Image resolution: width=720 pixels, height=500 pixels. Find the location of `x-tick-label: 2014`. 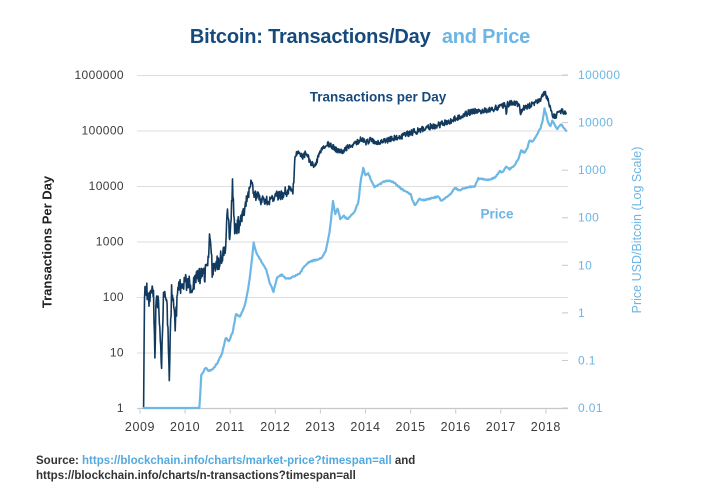

x-tick-label: 2014 is located at coordinates (365, 427).